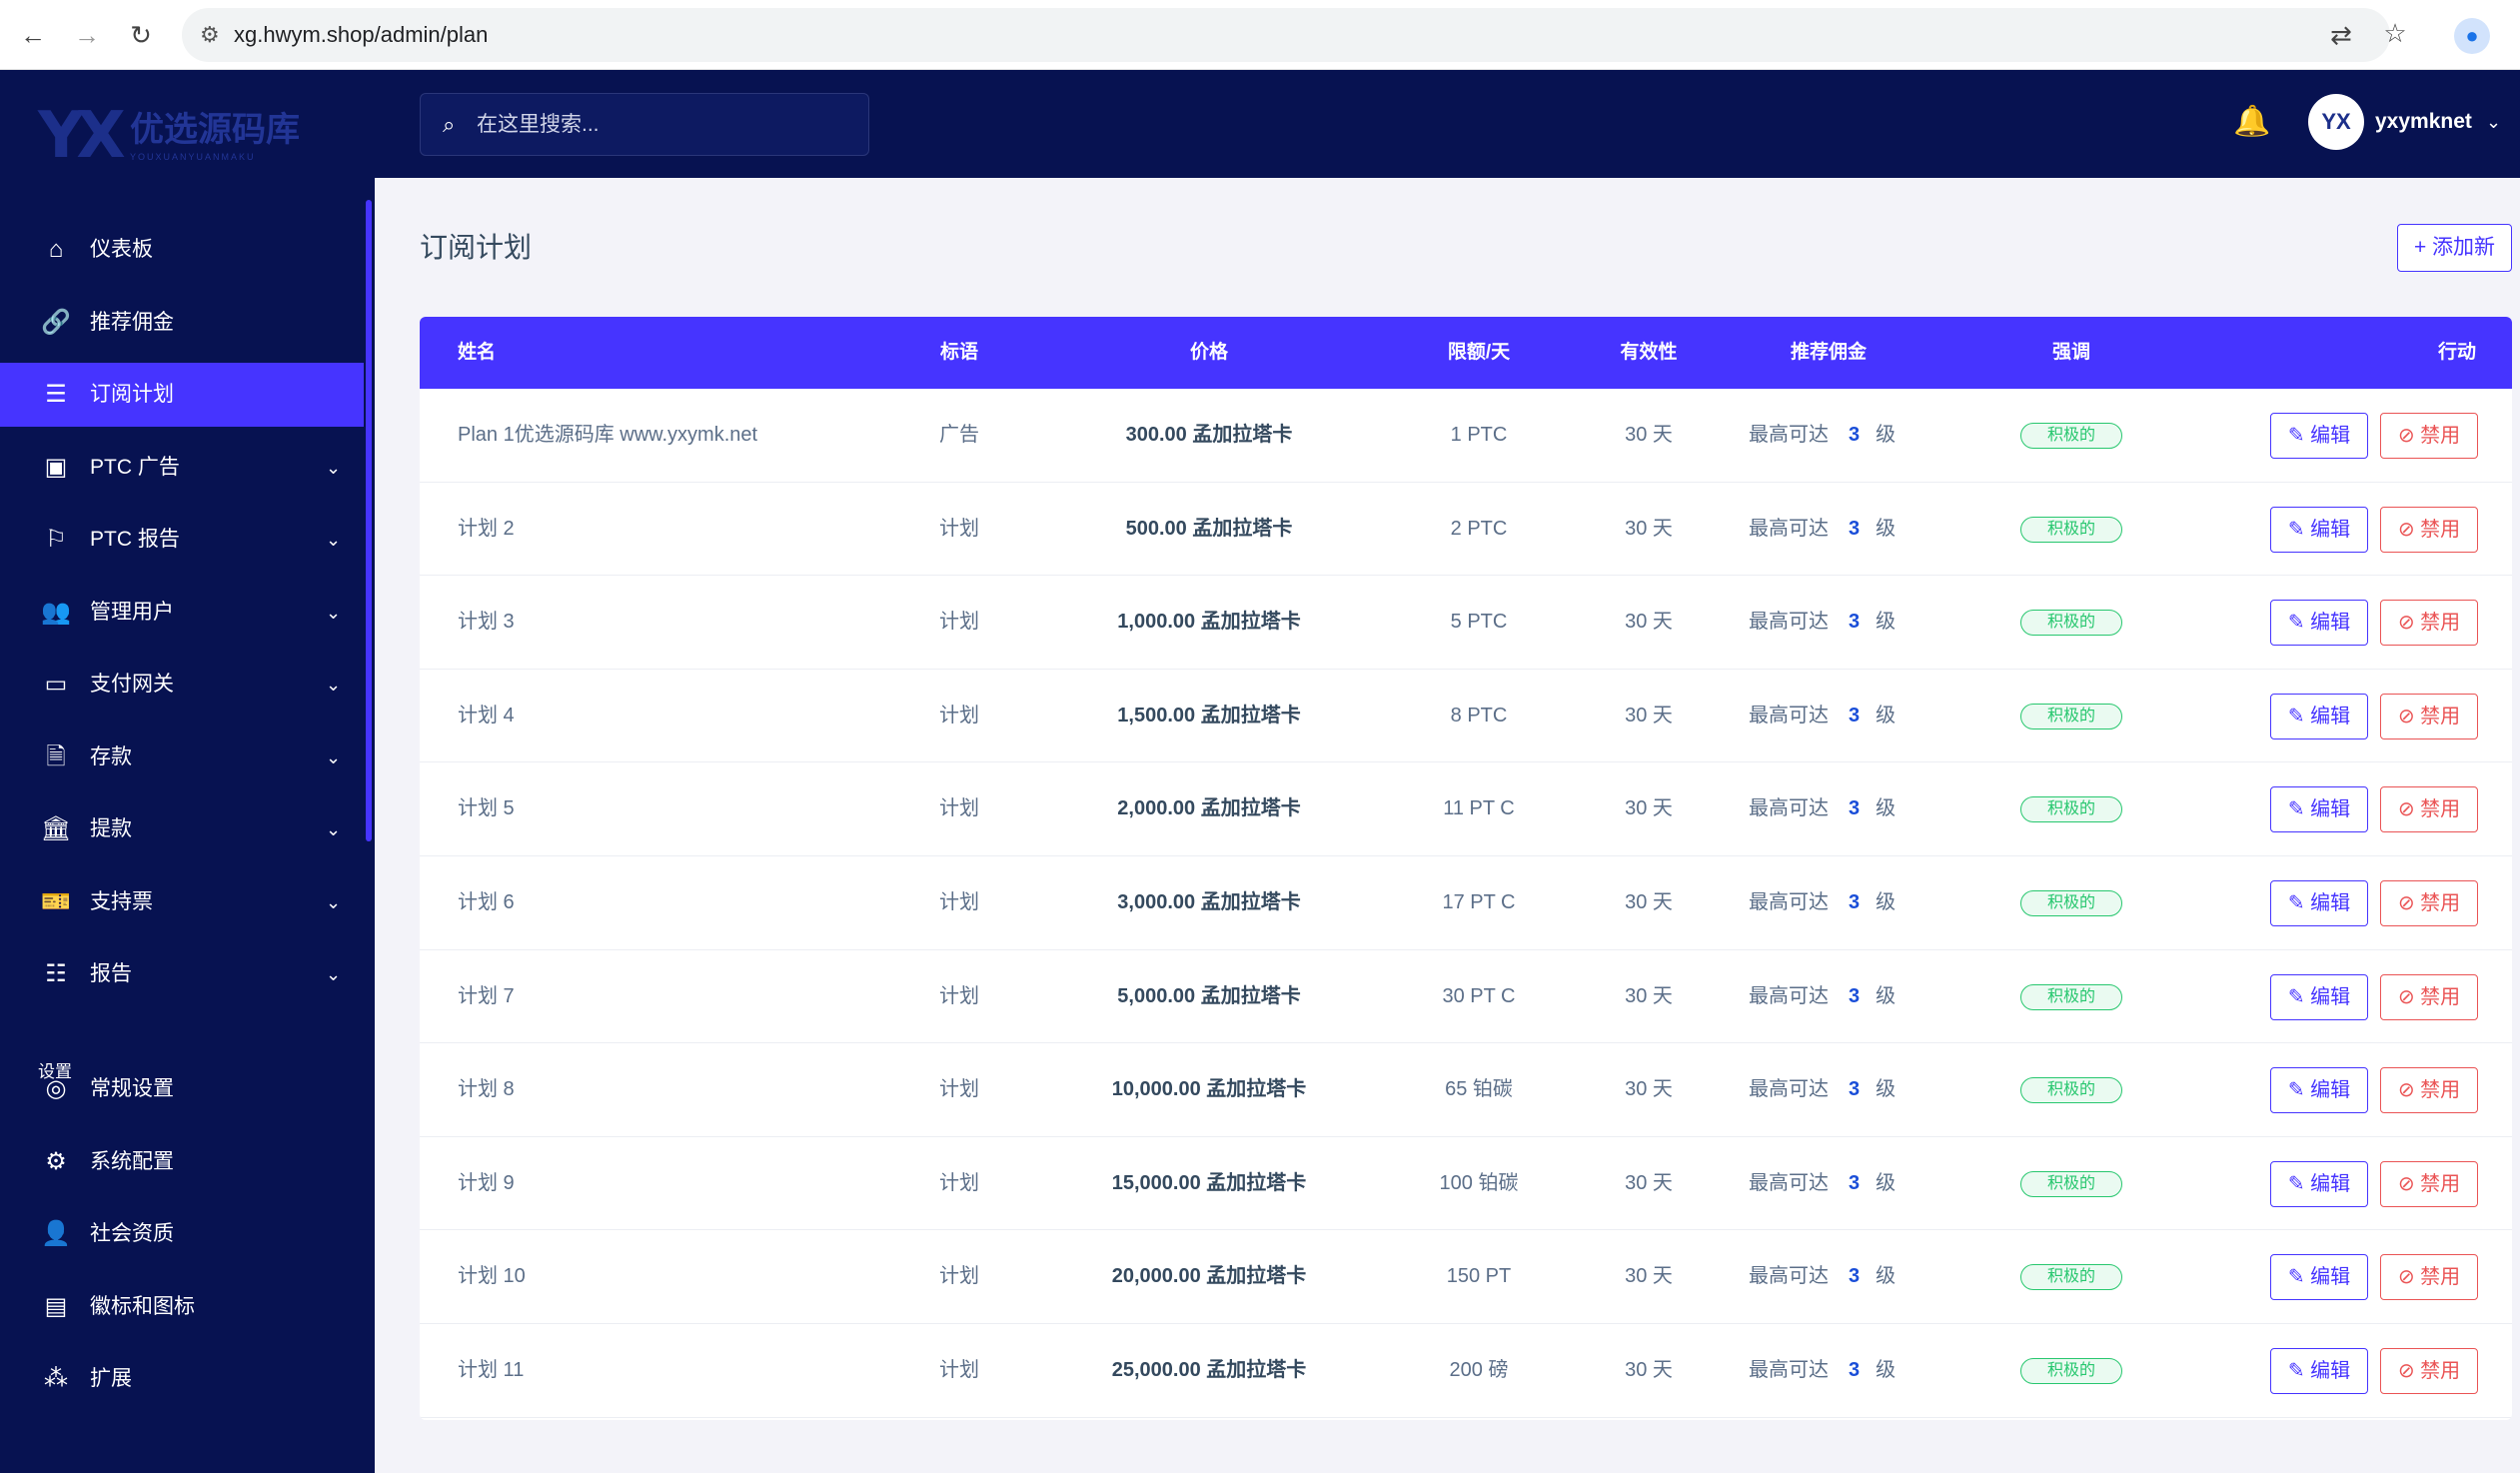  I want to click on url-text: xg.hwym.shop/admin/plan, so click(361, 34).